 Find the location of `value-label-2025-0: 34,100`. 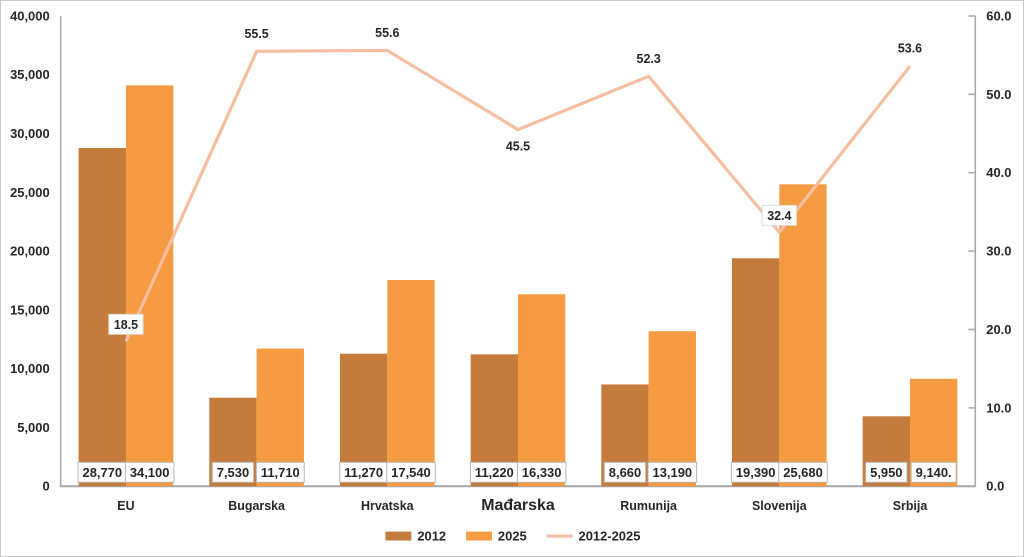

value-label-2025-0: 34,100 is located at coordinates (150, 472).